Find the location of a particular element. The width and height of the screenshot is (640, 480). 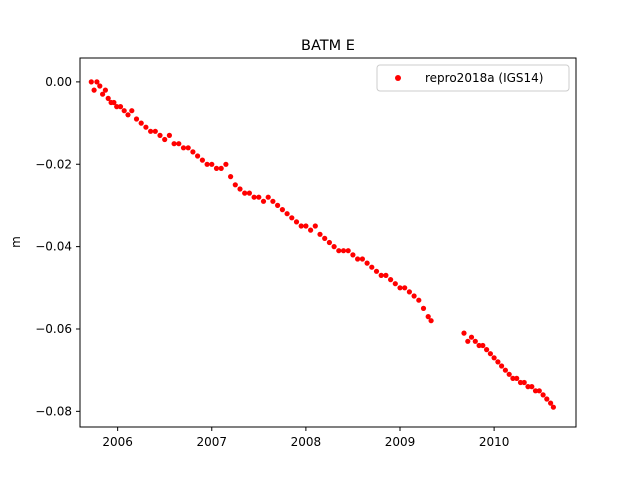

legend-marker is located at coordinates (398, 78).